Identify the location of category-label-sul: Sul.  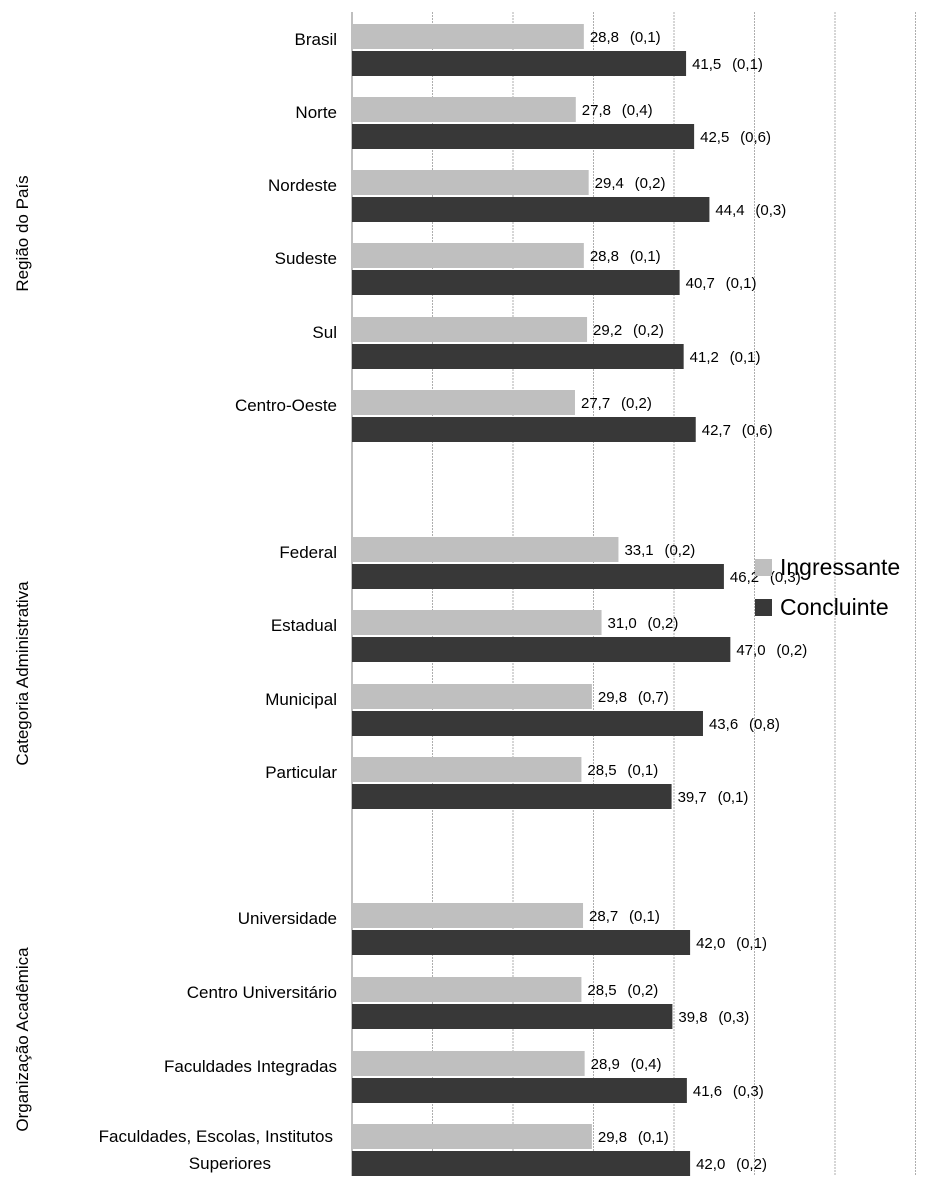
(324, 332).